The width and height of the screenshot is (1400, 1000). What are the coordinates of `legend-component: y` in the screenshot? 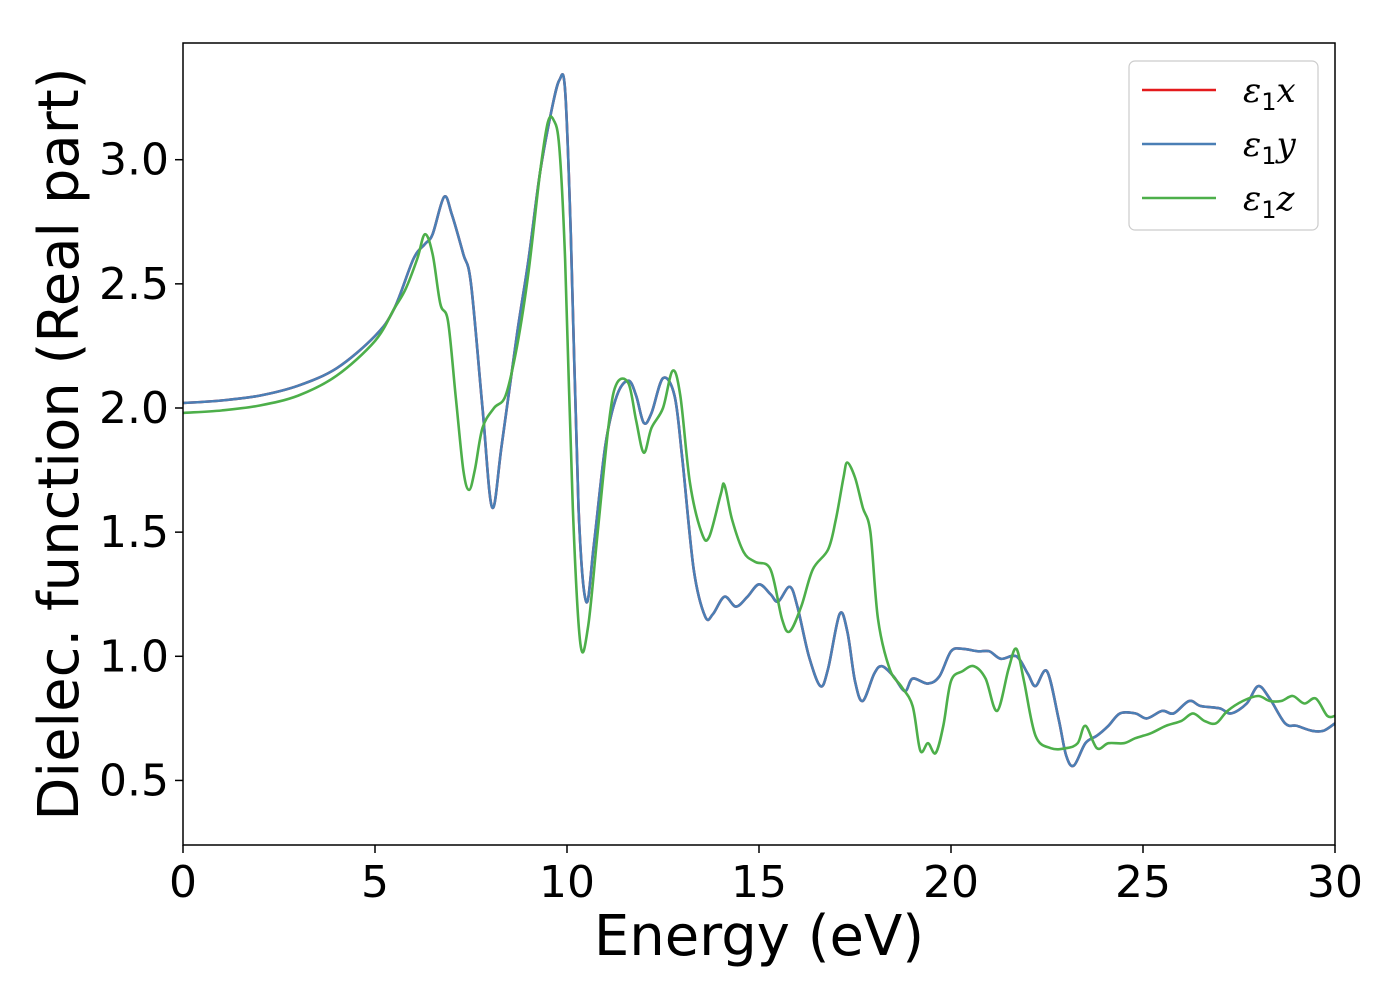 It's located at (1286, 145).